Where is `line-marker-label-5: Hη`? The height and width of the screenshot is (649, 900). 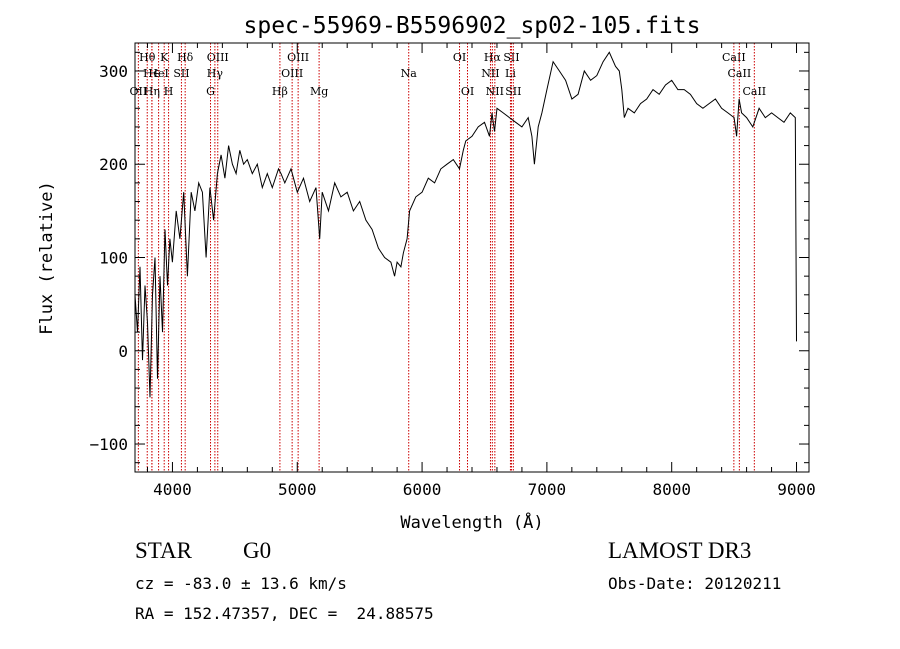
line-marker-label-5: Hη is located at coordinates (152, 91).